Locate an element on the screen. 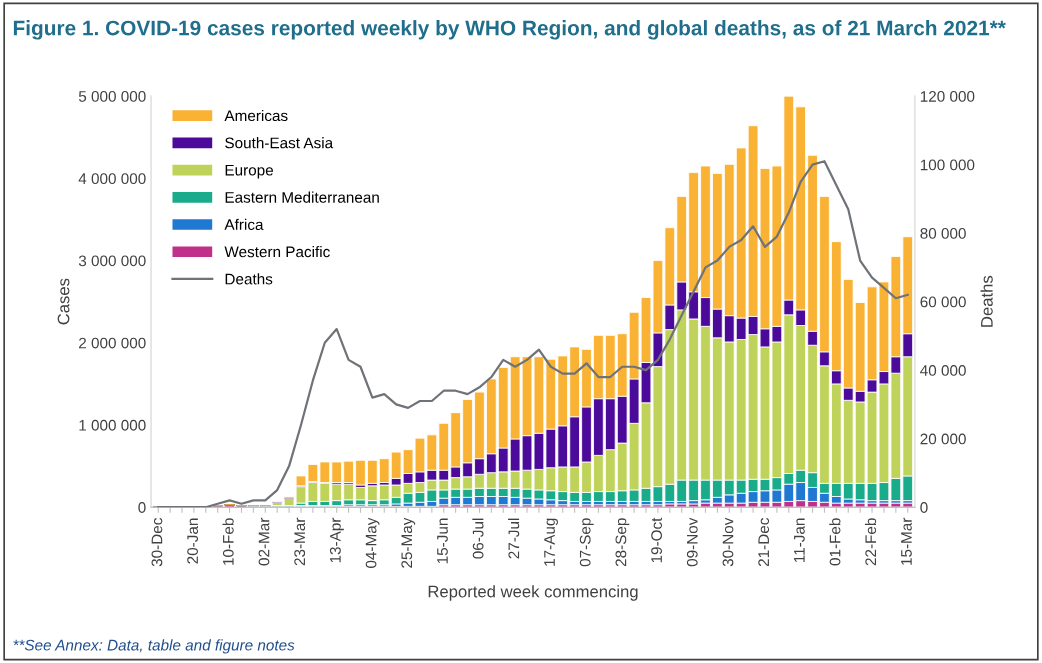  legend-label: Americas is located at coordinates (256, 115).